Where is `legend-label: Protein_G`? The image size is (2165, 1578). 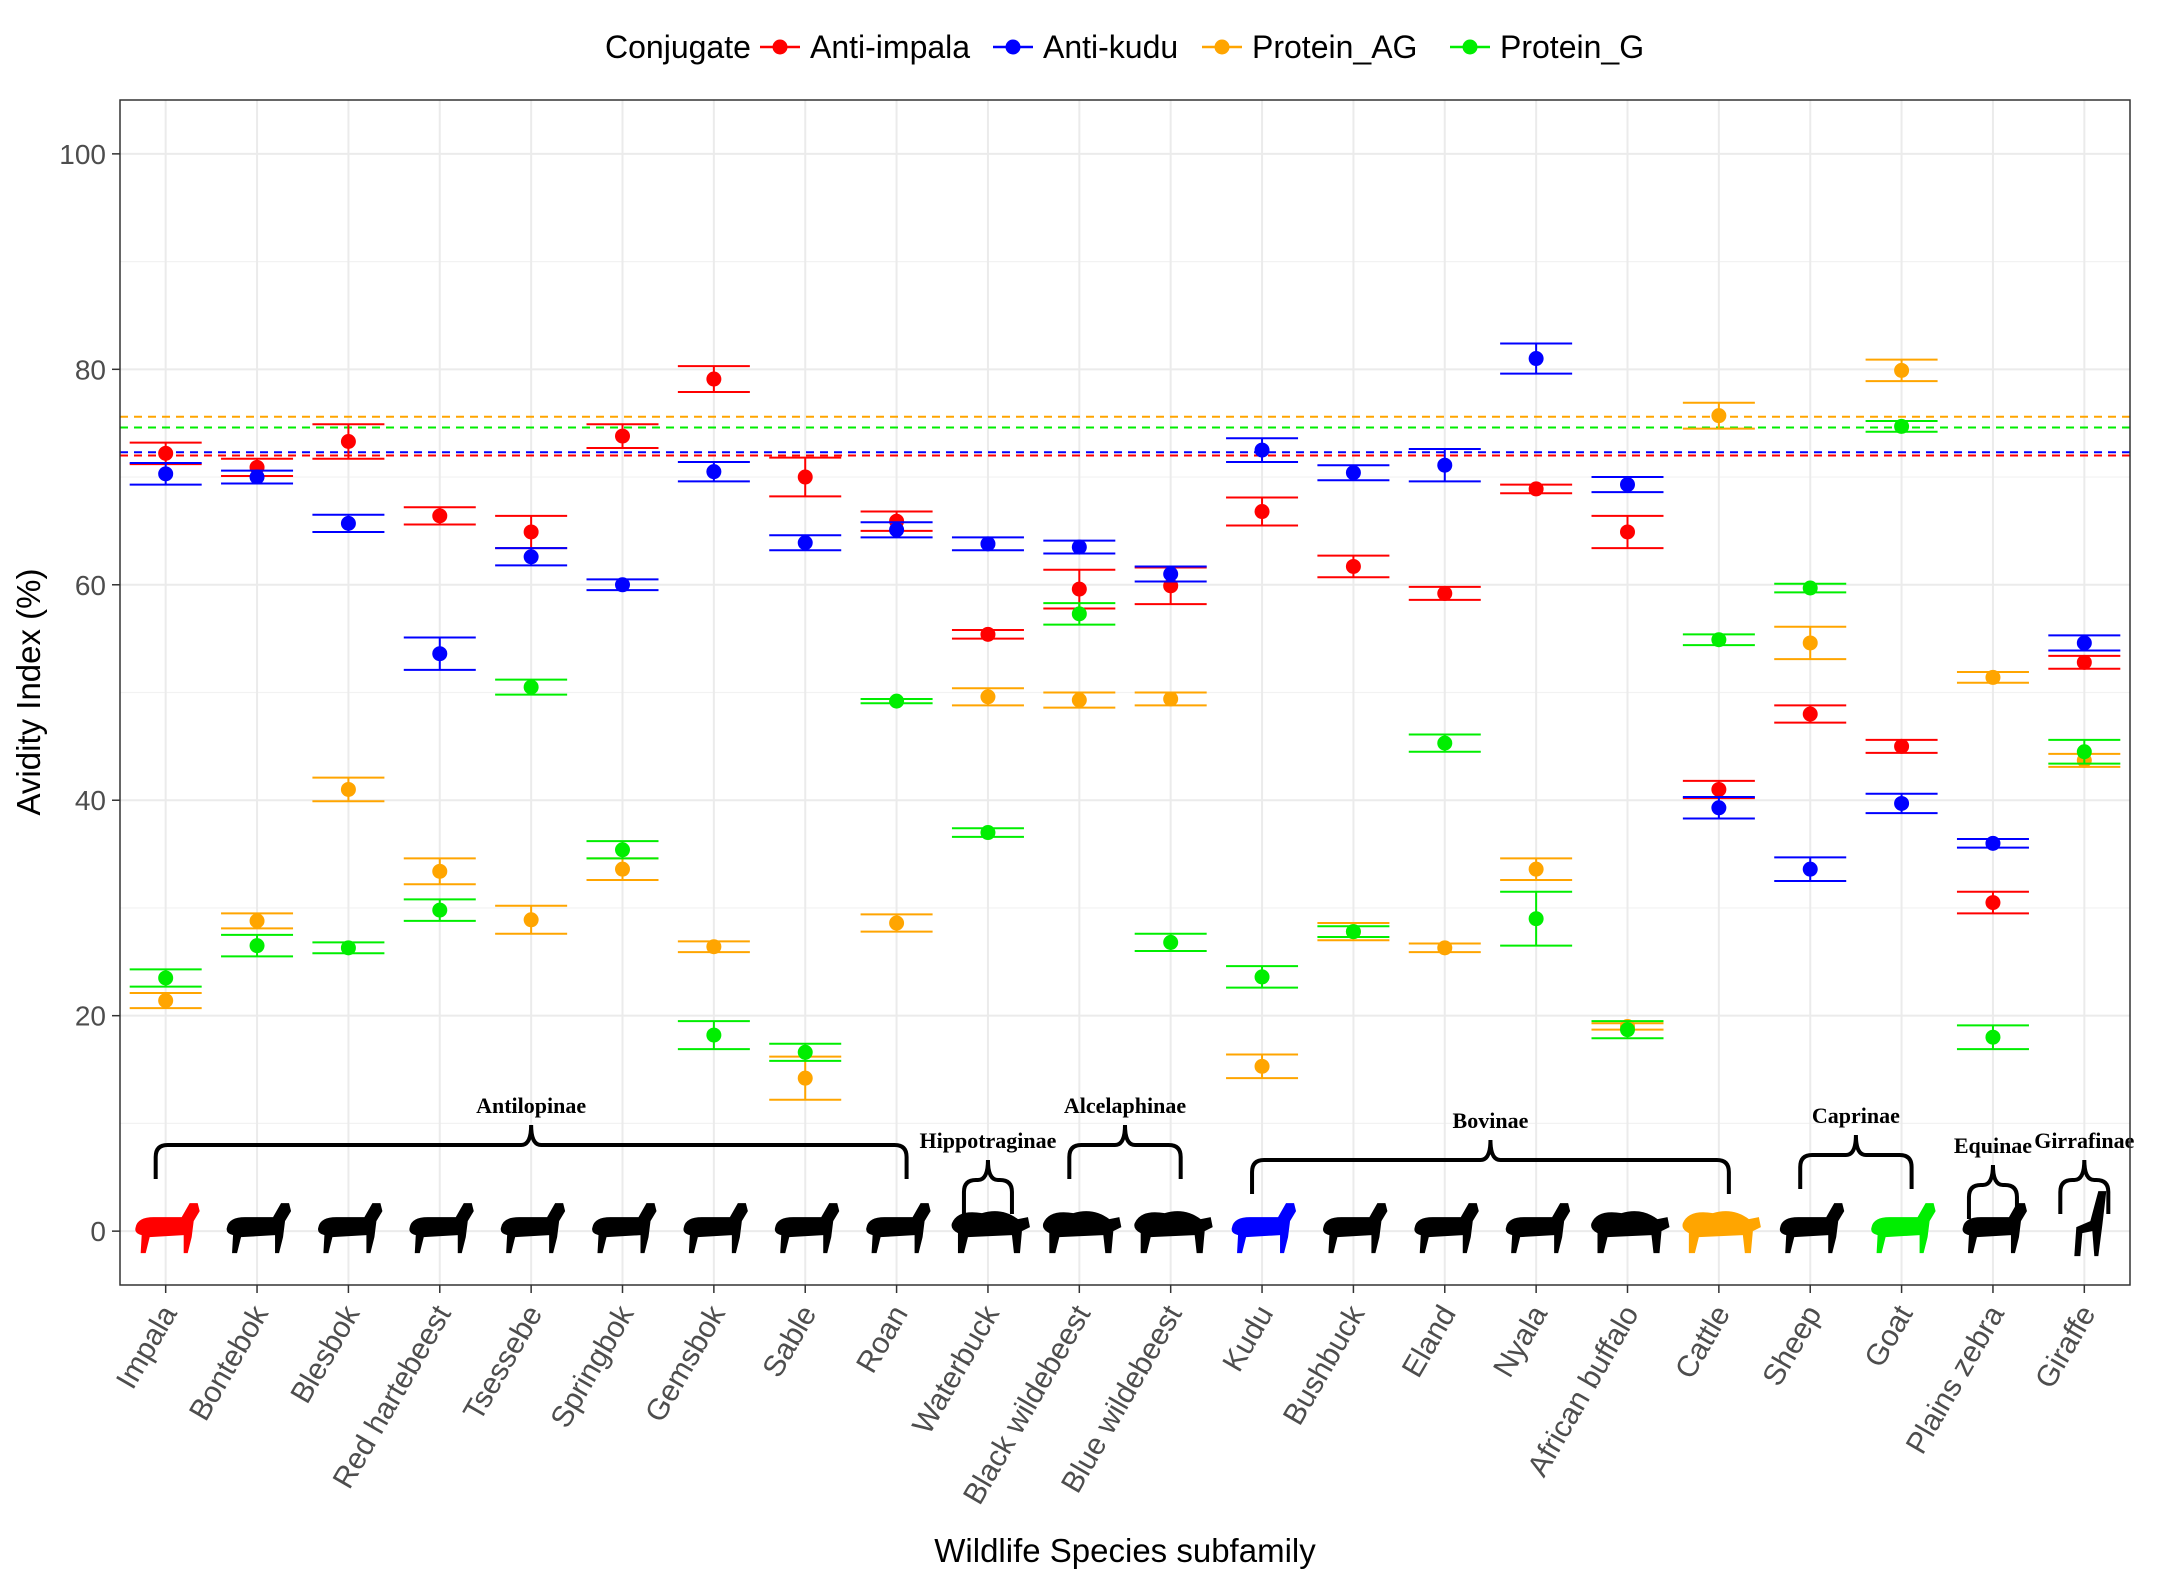
legend-label: Protein_G is located at coordinates (1572, 47).